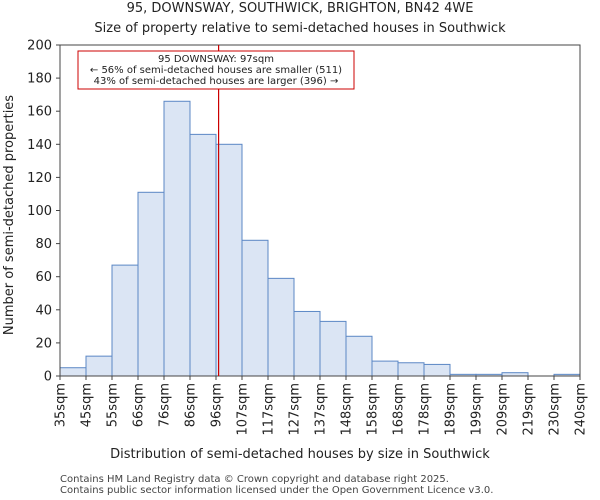 The width and height of the screenshot is (600, 500). I want to click on x-tick-label: 86sqm, so click(191, 405).